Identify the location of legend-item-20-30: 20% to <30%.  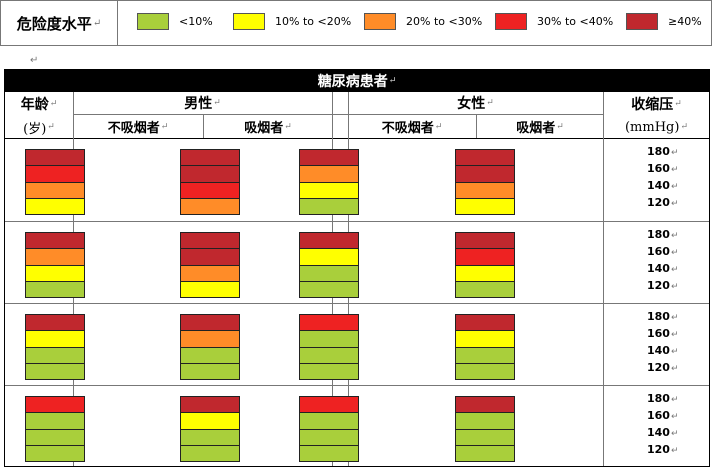
(423, 21).